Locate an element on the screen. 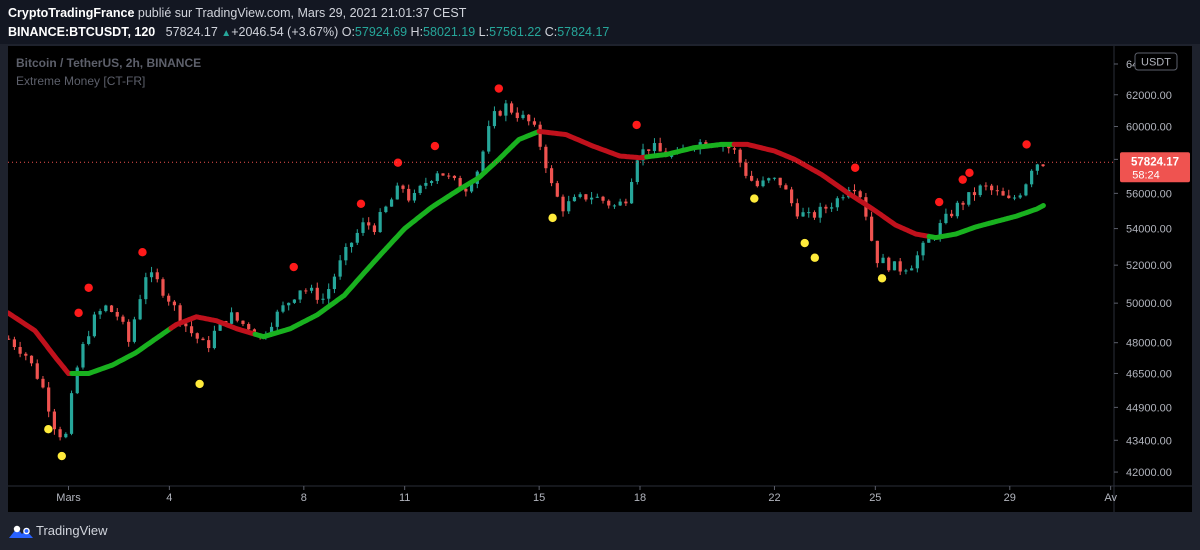 The height and width of the screenshot is (550, 1200). tradingview-brand: TradingView is located at coordinates (72, 530).